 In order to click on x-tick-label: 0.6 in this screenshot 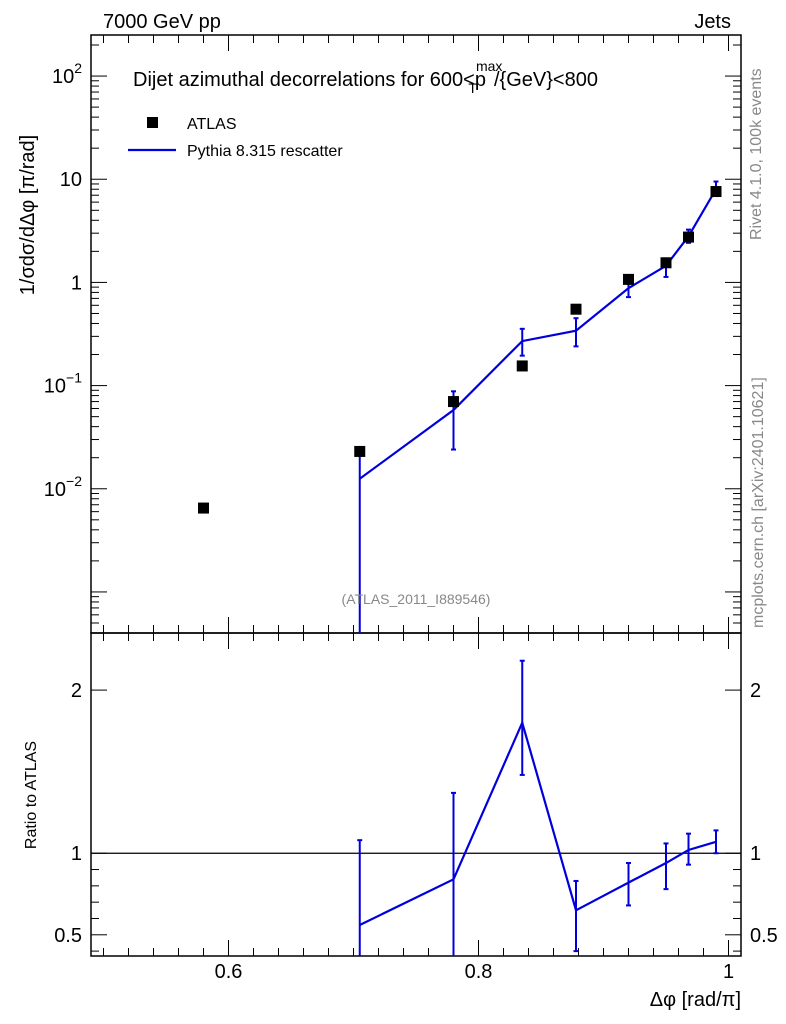, I will do `click(229, 972)`.